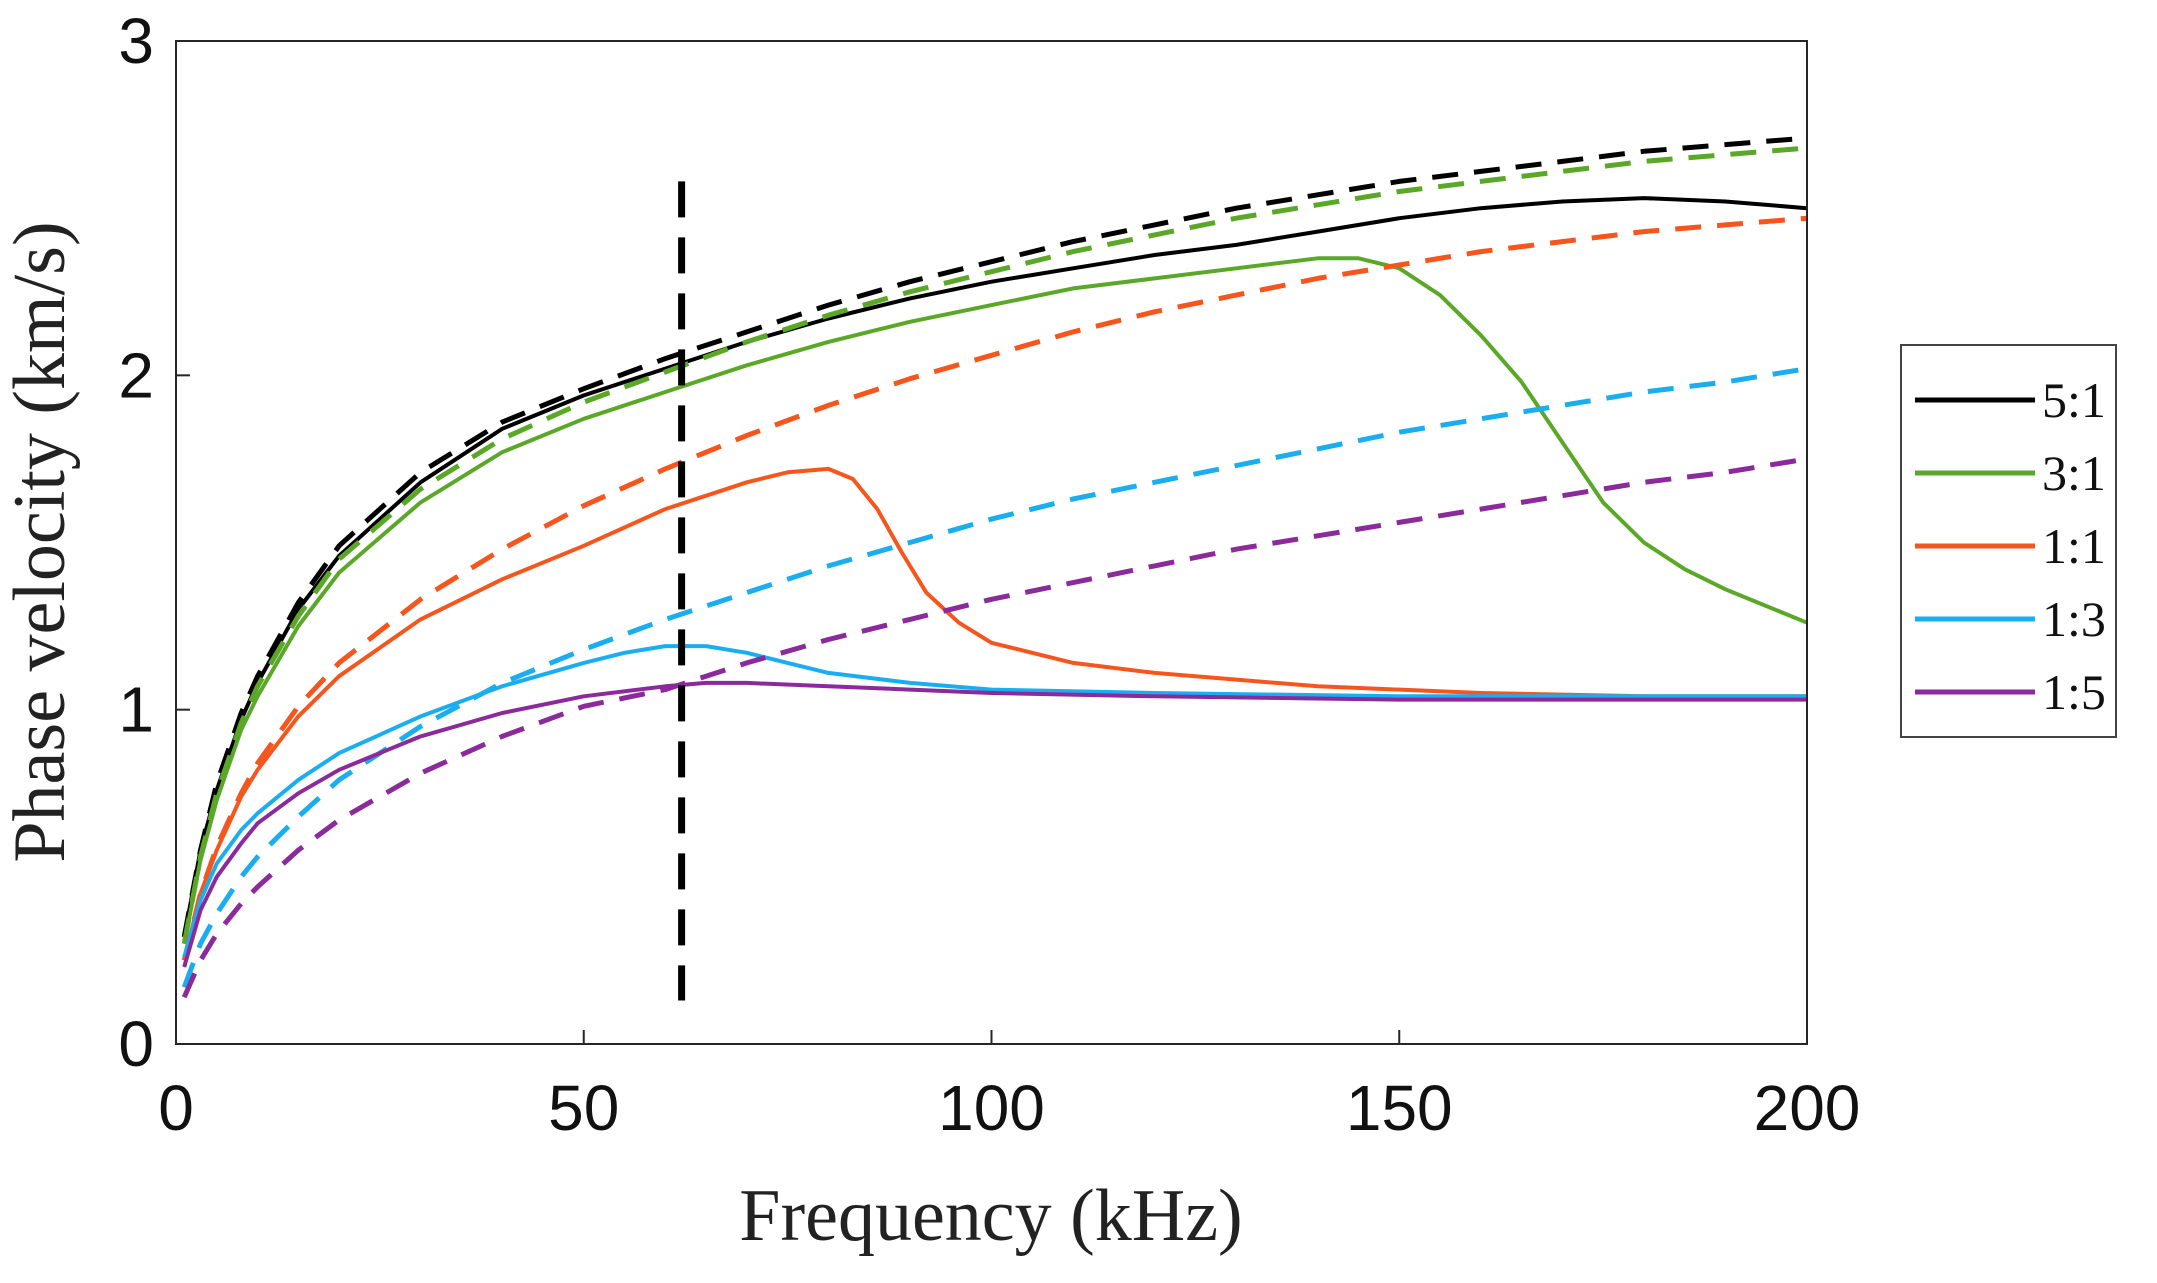  Describe the element at coordinates (2074, 692) in the screenshot. I see `legend-label-1-5: 1:5` at that location.